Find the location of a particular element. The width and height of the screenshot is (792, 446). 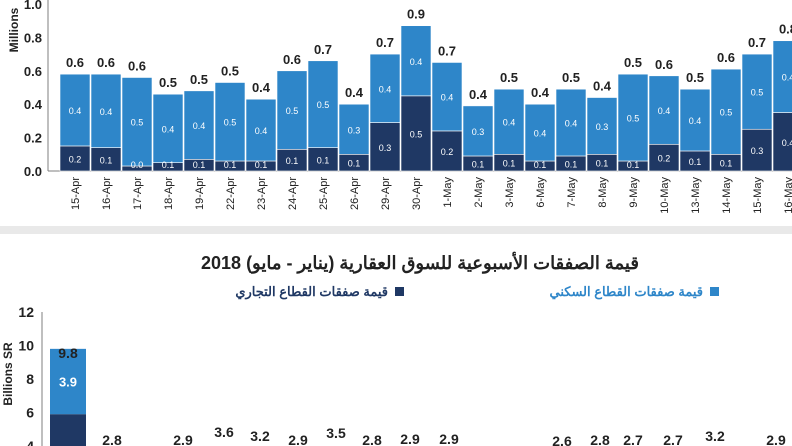

x-tick-label: 10-May is located at coordinates (665, 195).